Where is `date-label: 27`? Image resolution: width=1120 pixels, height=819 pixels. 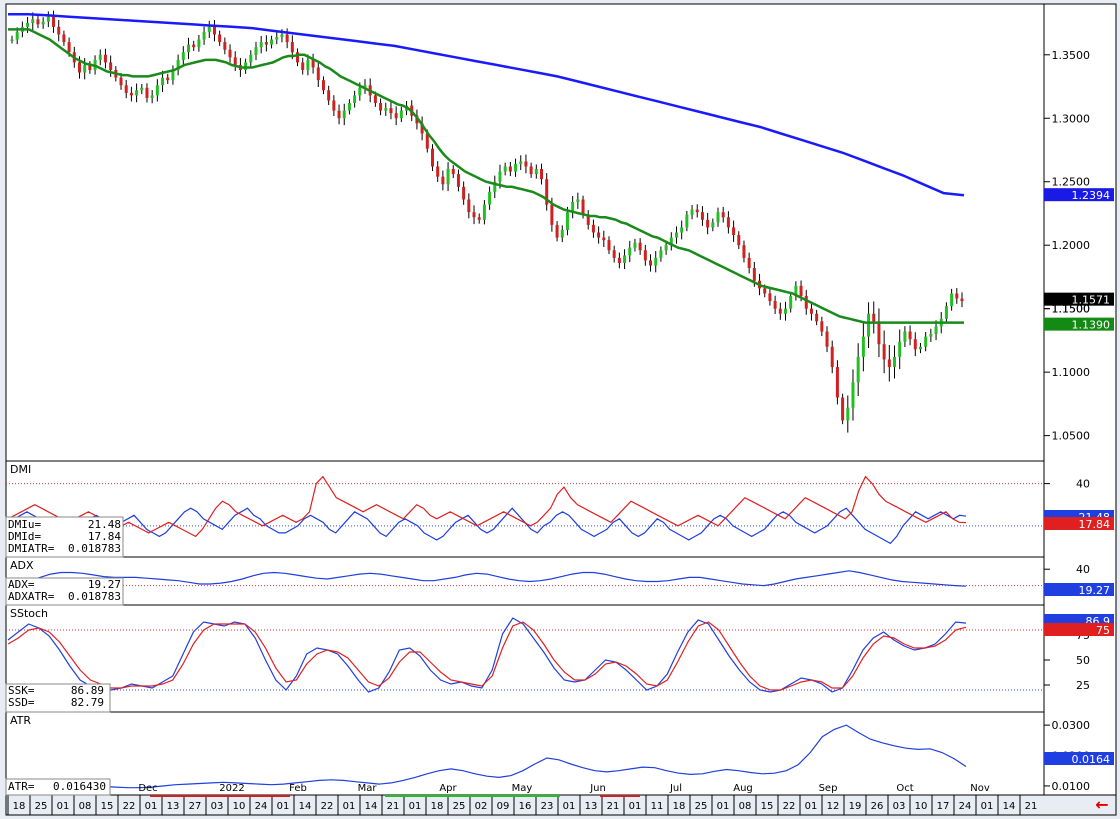
date-label: 27 is located at coordinates (195, 806).